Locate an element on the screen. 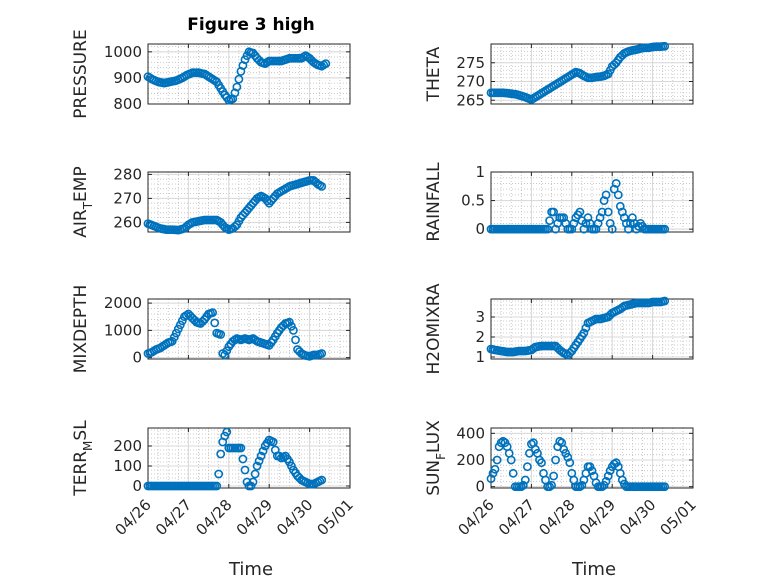 This screenshot has width=778, height=583. y-axis-label-main: TERR is located at coordinates (81, 474).